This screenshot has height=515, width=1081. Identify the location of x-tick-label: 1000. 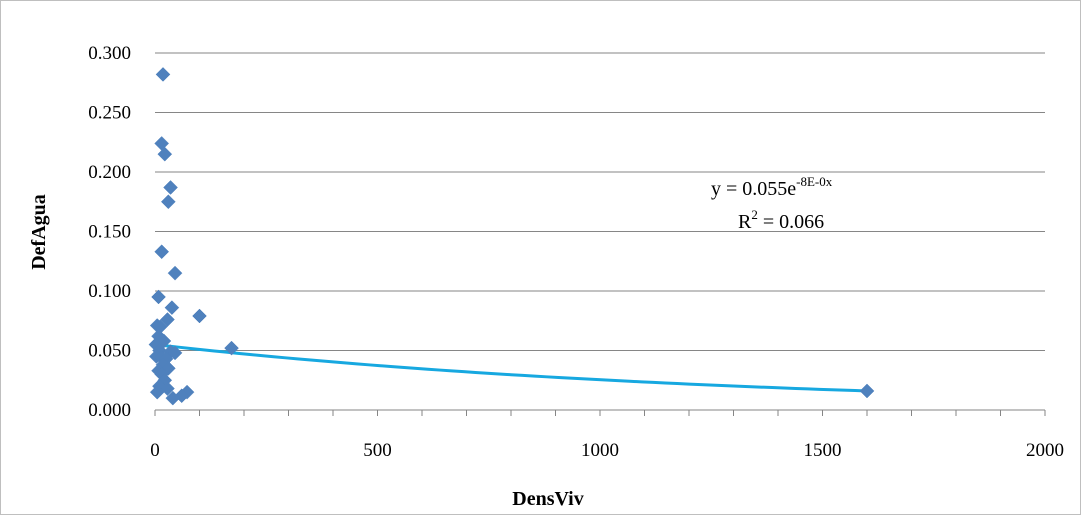
(600, 450).